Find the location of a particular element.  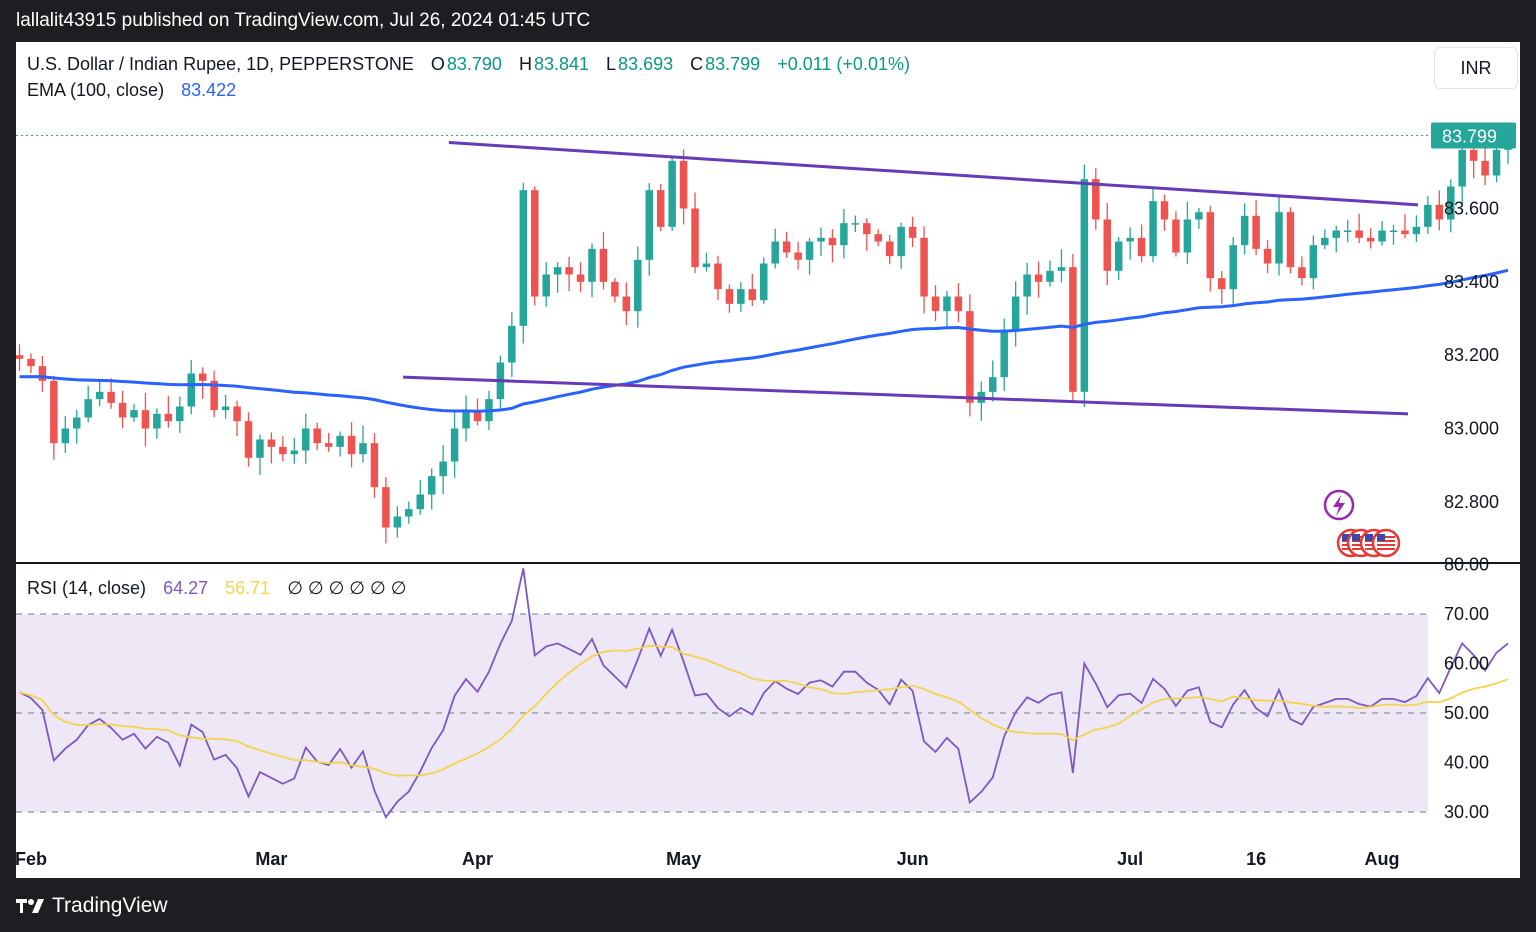

rsi-ma-line is located at coordinates (764, 710).